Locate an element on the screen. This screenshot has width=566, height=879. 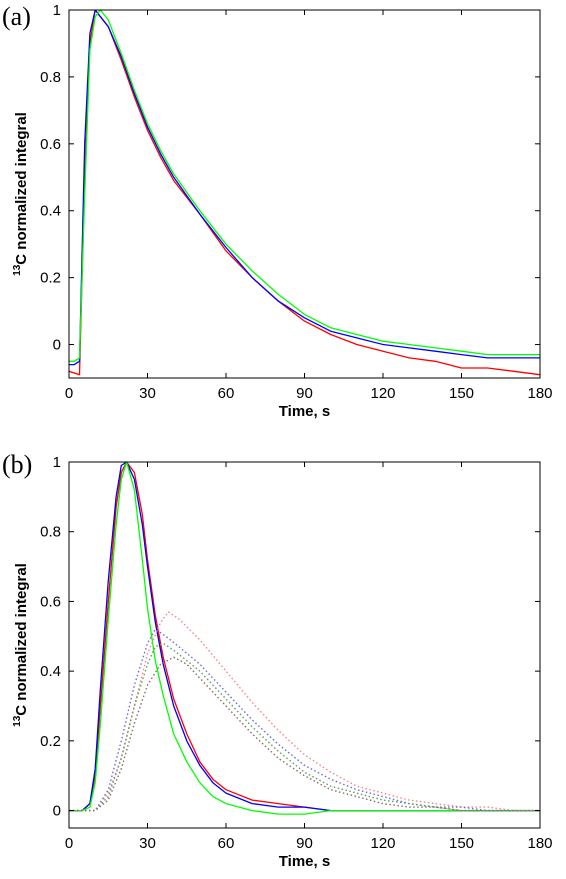
y-tick-label-b-3: 0.6 is located at coordinates (50, 601).